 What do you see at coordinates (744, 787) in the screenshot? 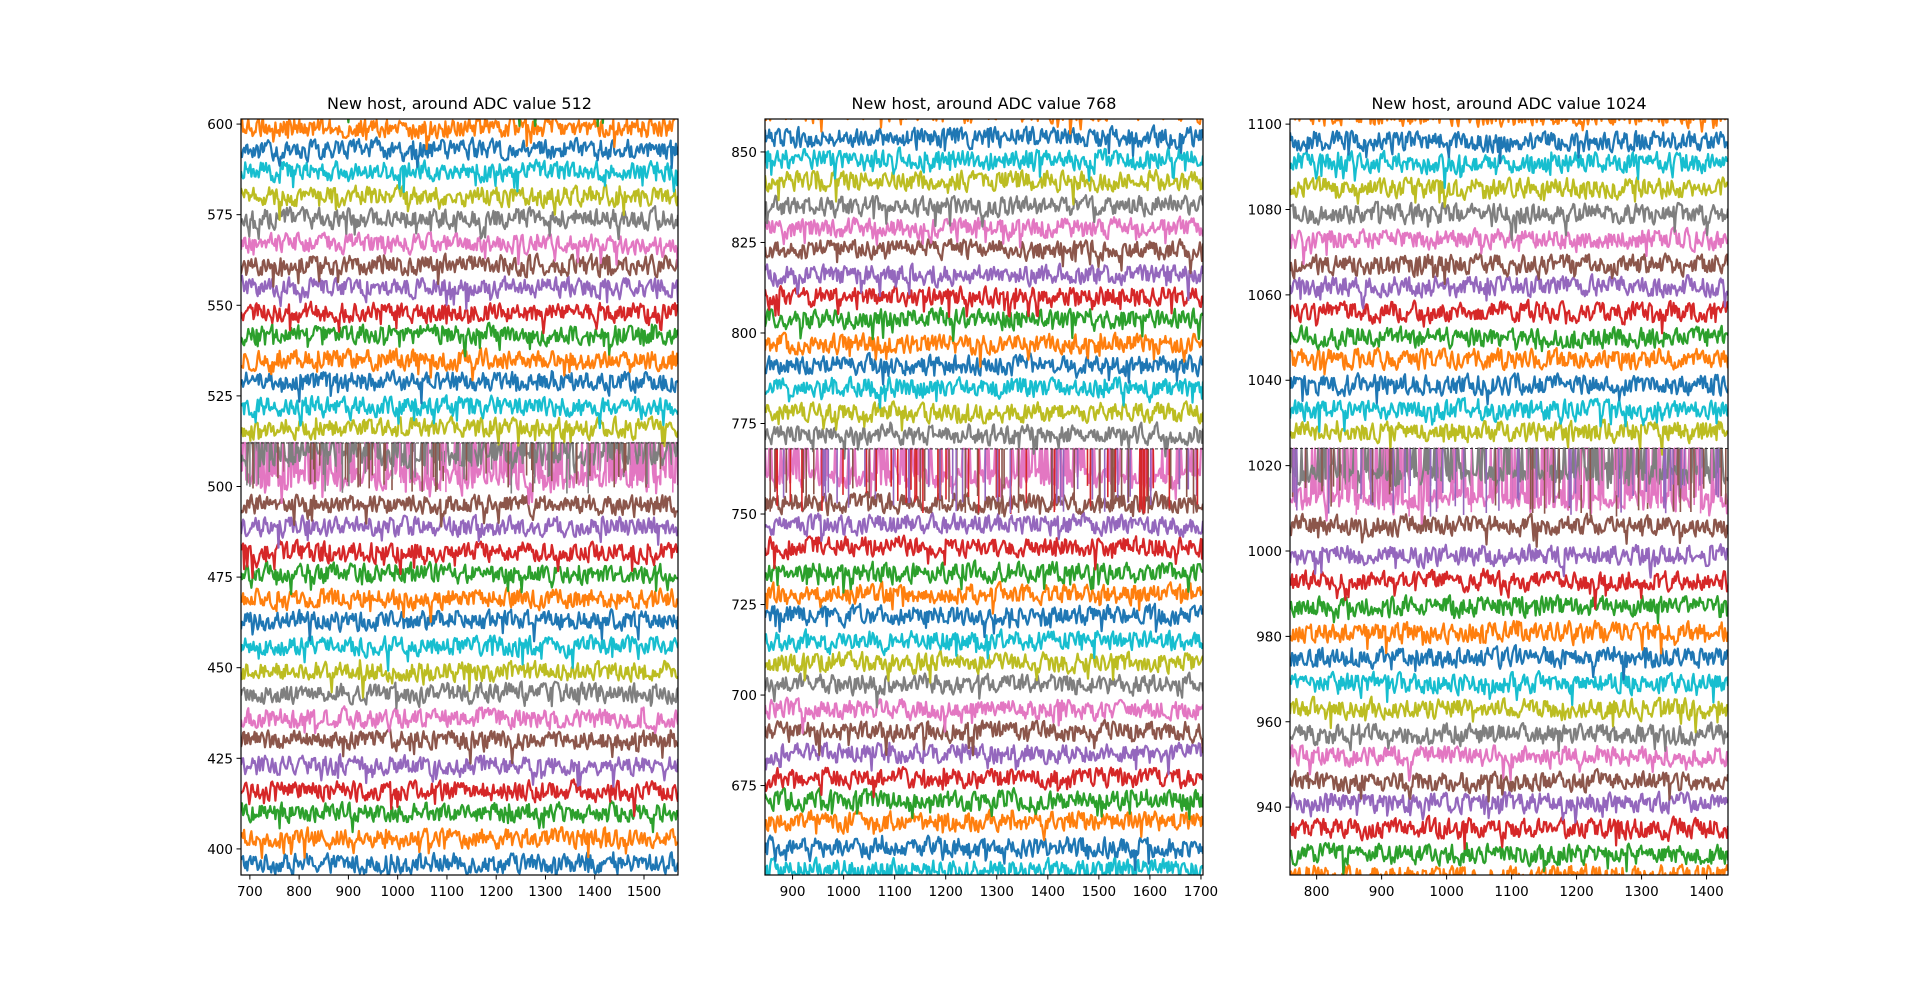
I see `y-tick-label: 675` at bounding box center [744, 787].